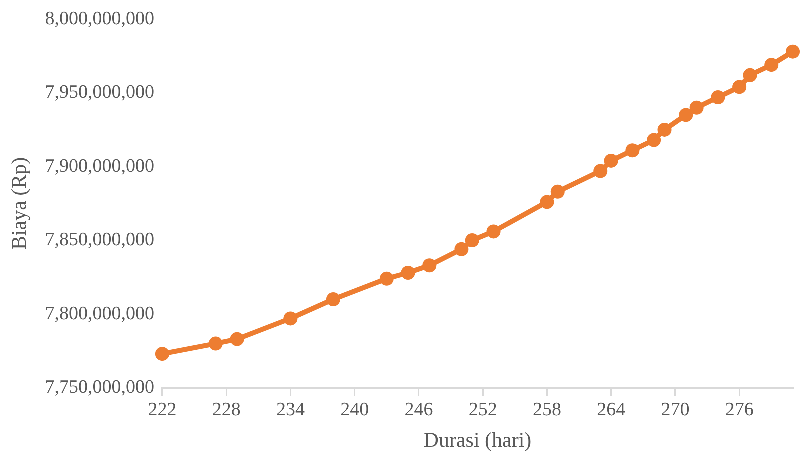  What do you see at coordinates (291, 409) in the screenshot?
I see `x-tick-label: 234` at bounding box center [291, 409].